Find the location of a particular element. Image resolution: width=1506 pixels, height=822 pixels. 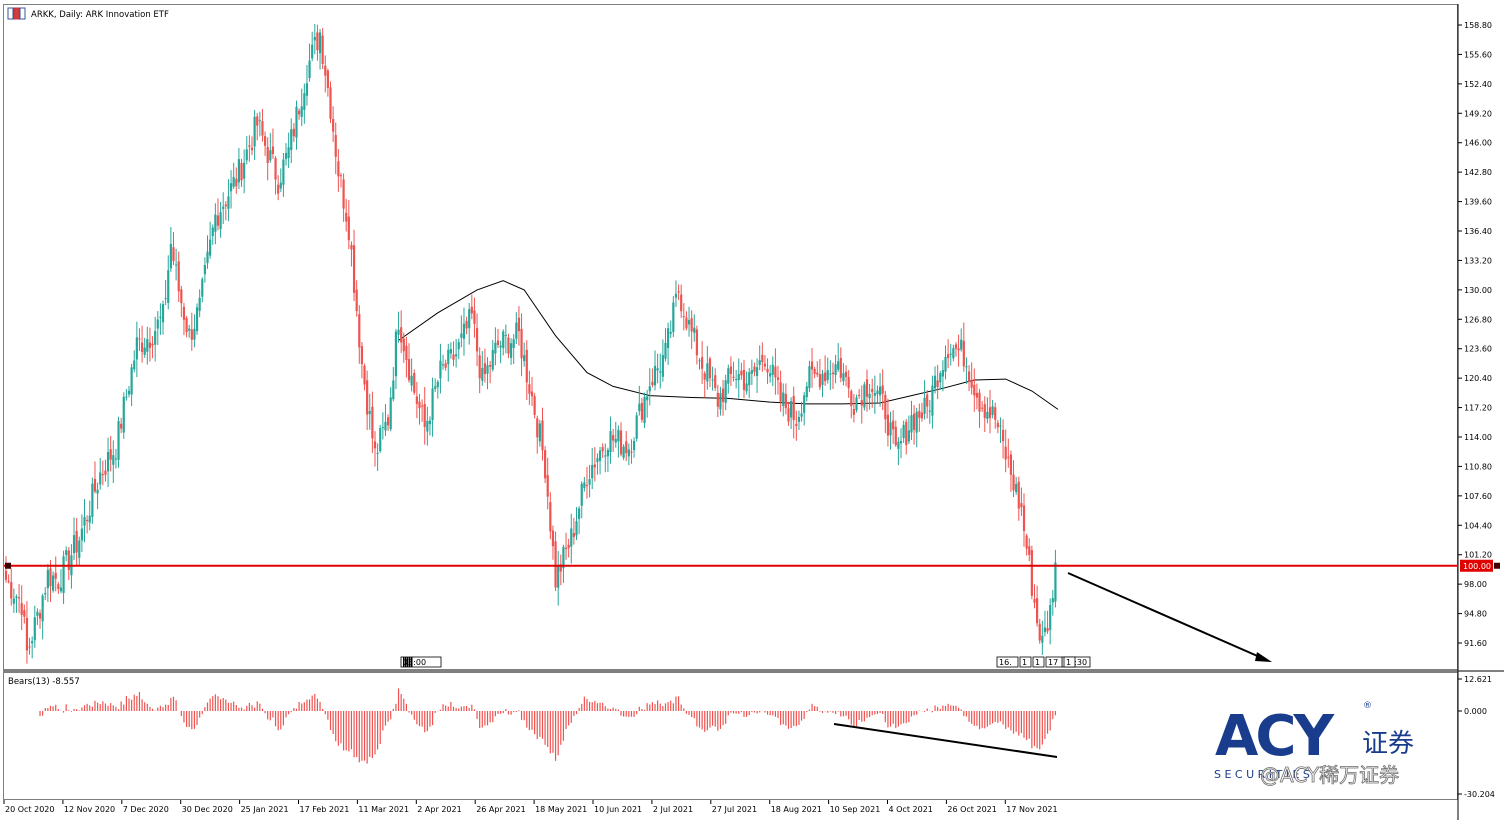

time-tick-label: 7 Dec 2020 is located at coordinates (146, 809).